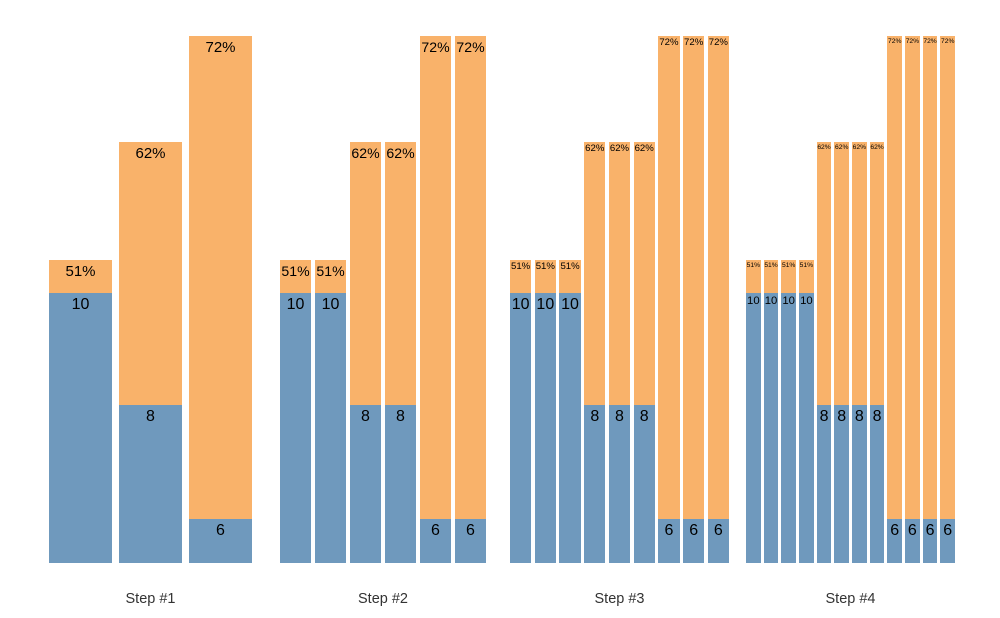 The width and height of the screenshot is (1000, 618). Describe the element at coordinates (150, 599) in the screenshot. I see `step-label-1: Step #1` at that location.